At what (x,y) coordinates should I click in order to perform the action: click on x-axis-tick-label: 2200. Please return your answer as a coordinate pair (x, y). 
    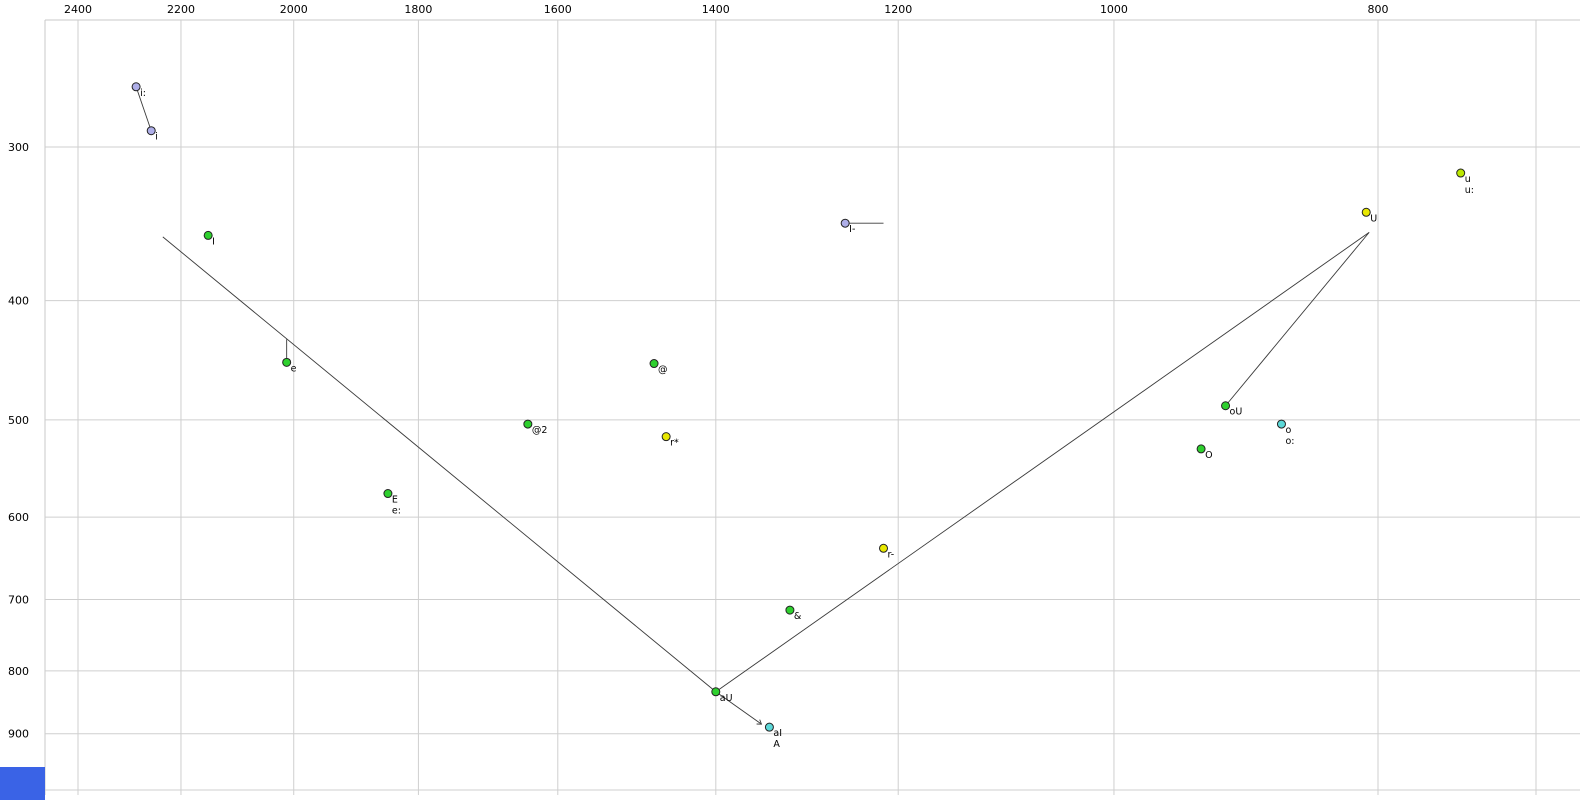
    Looking at the image, I should click on (181, 9).